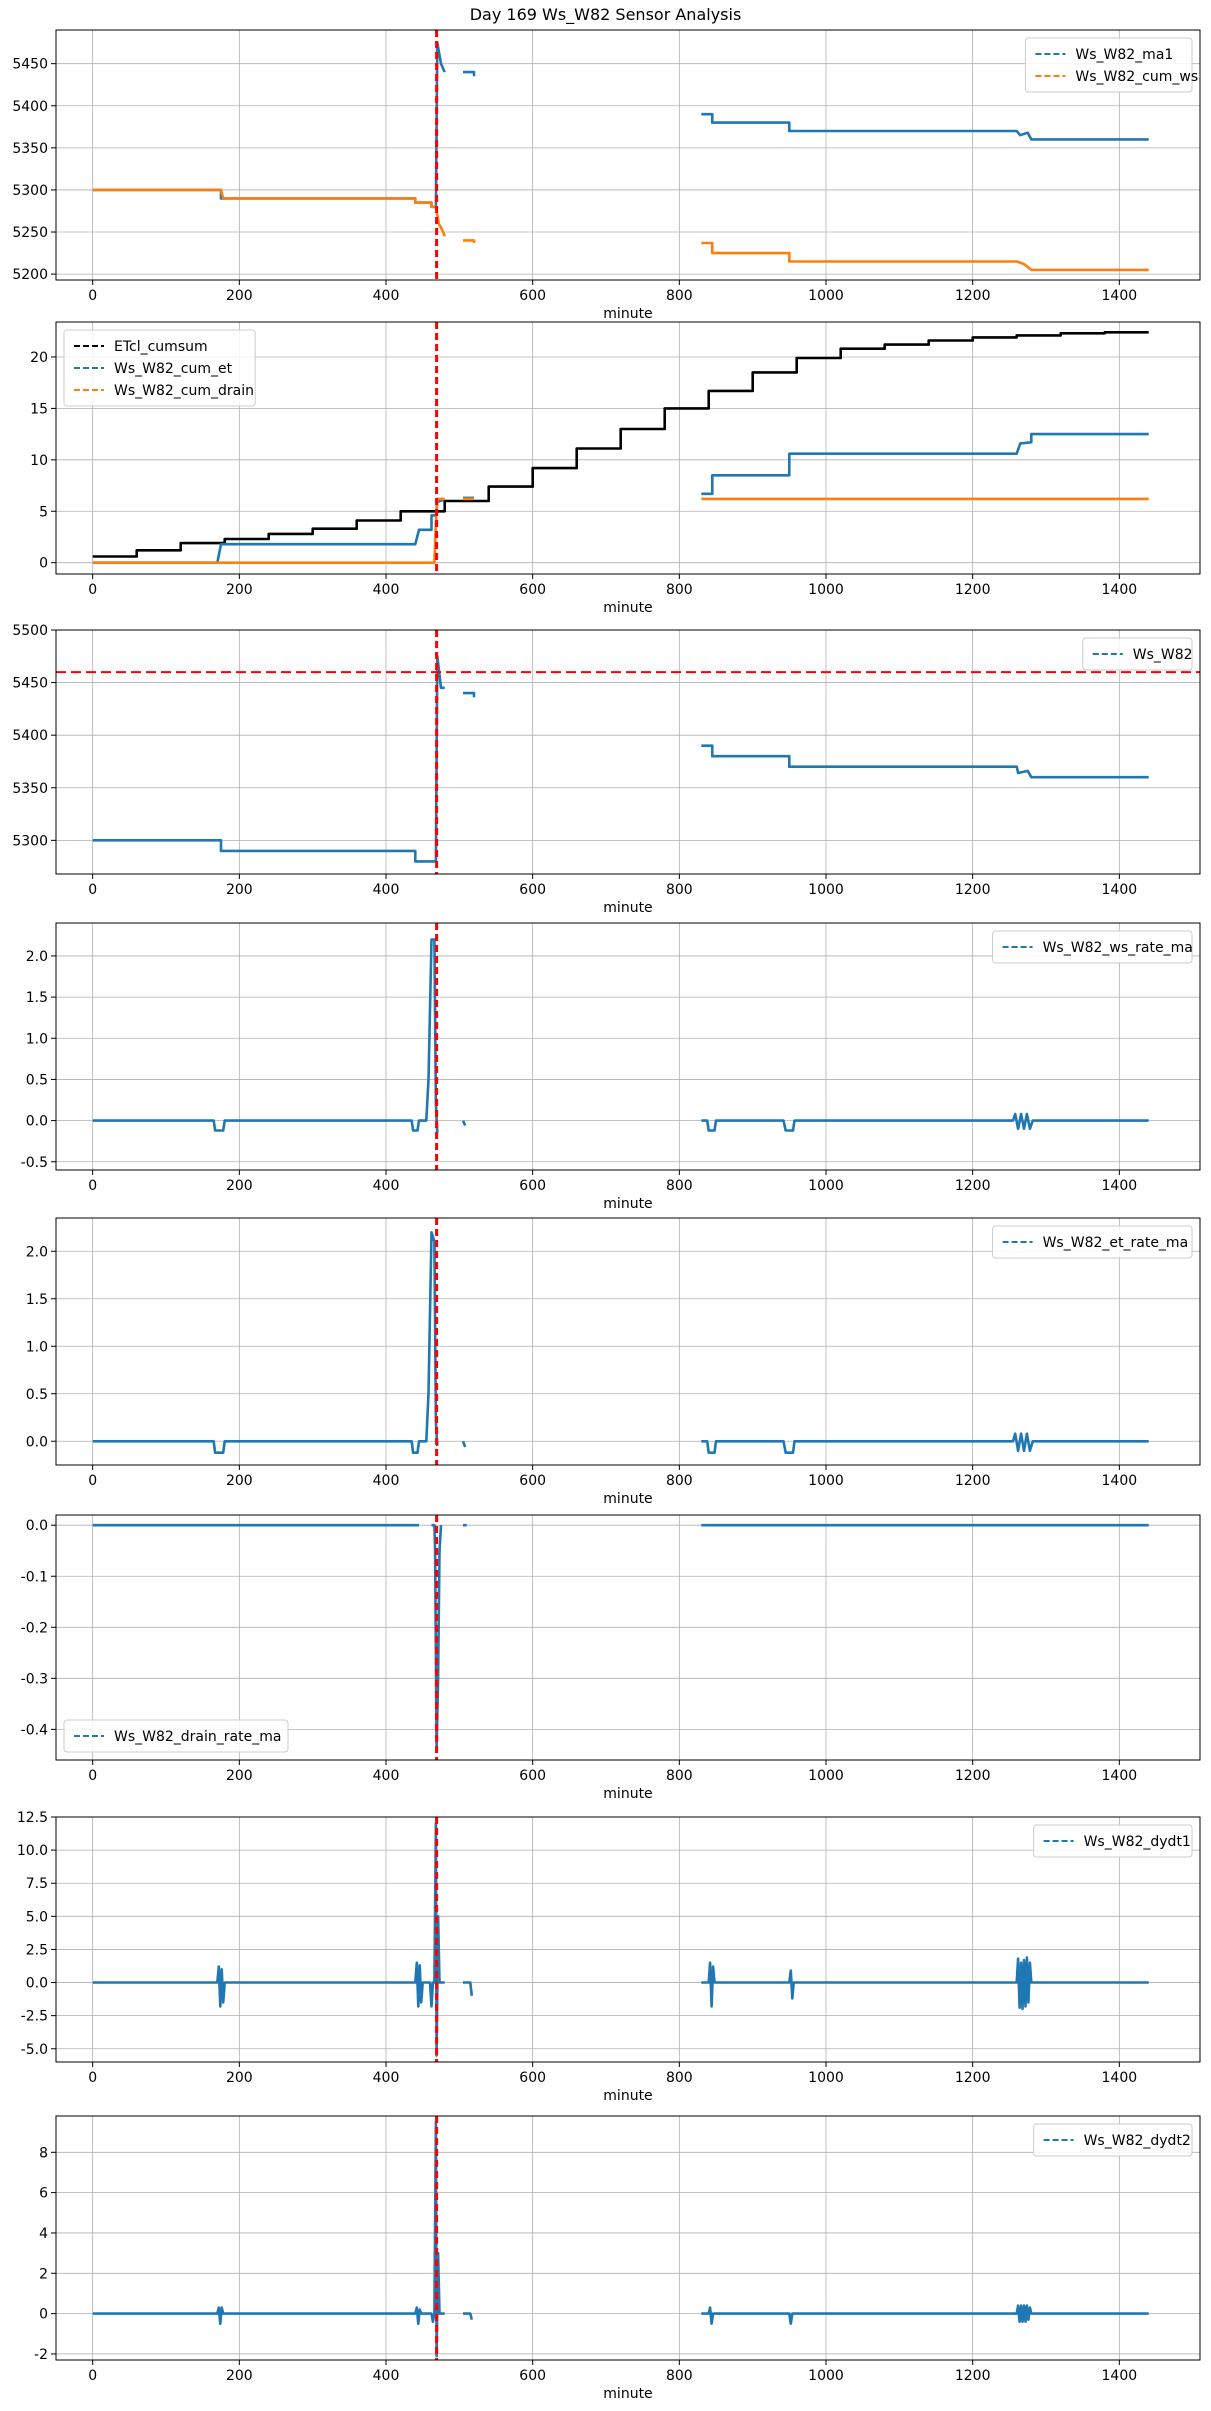 The width and height of the screenshot is (1211, 2411). What do you see at coordinates (30, 149) in the screenshot?
I see `y-tick-label: 5350` at bounding box center [30, 149].